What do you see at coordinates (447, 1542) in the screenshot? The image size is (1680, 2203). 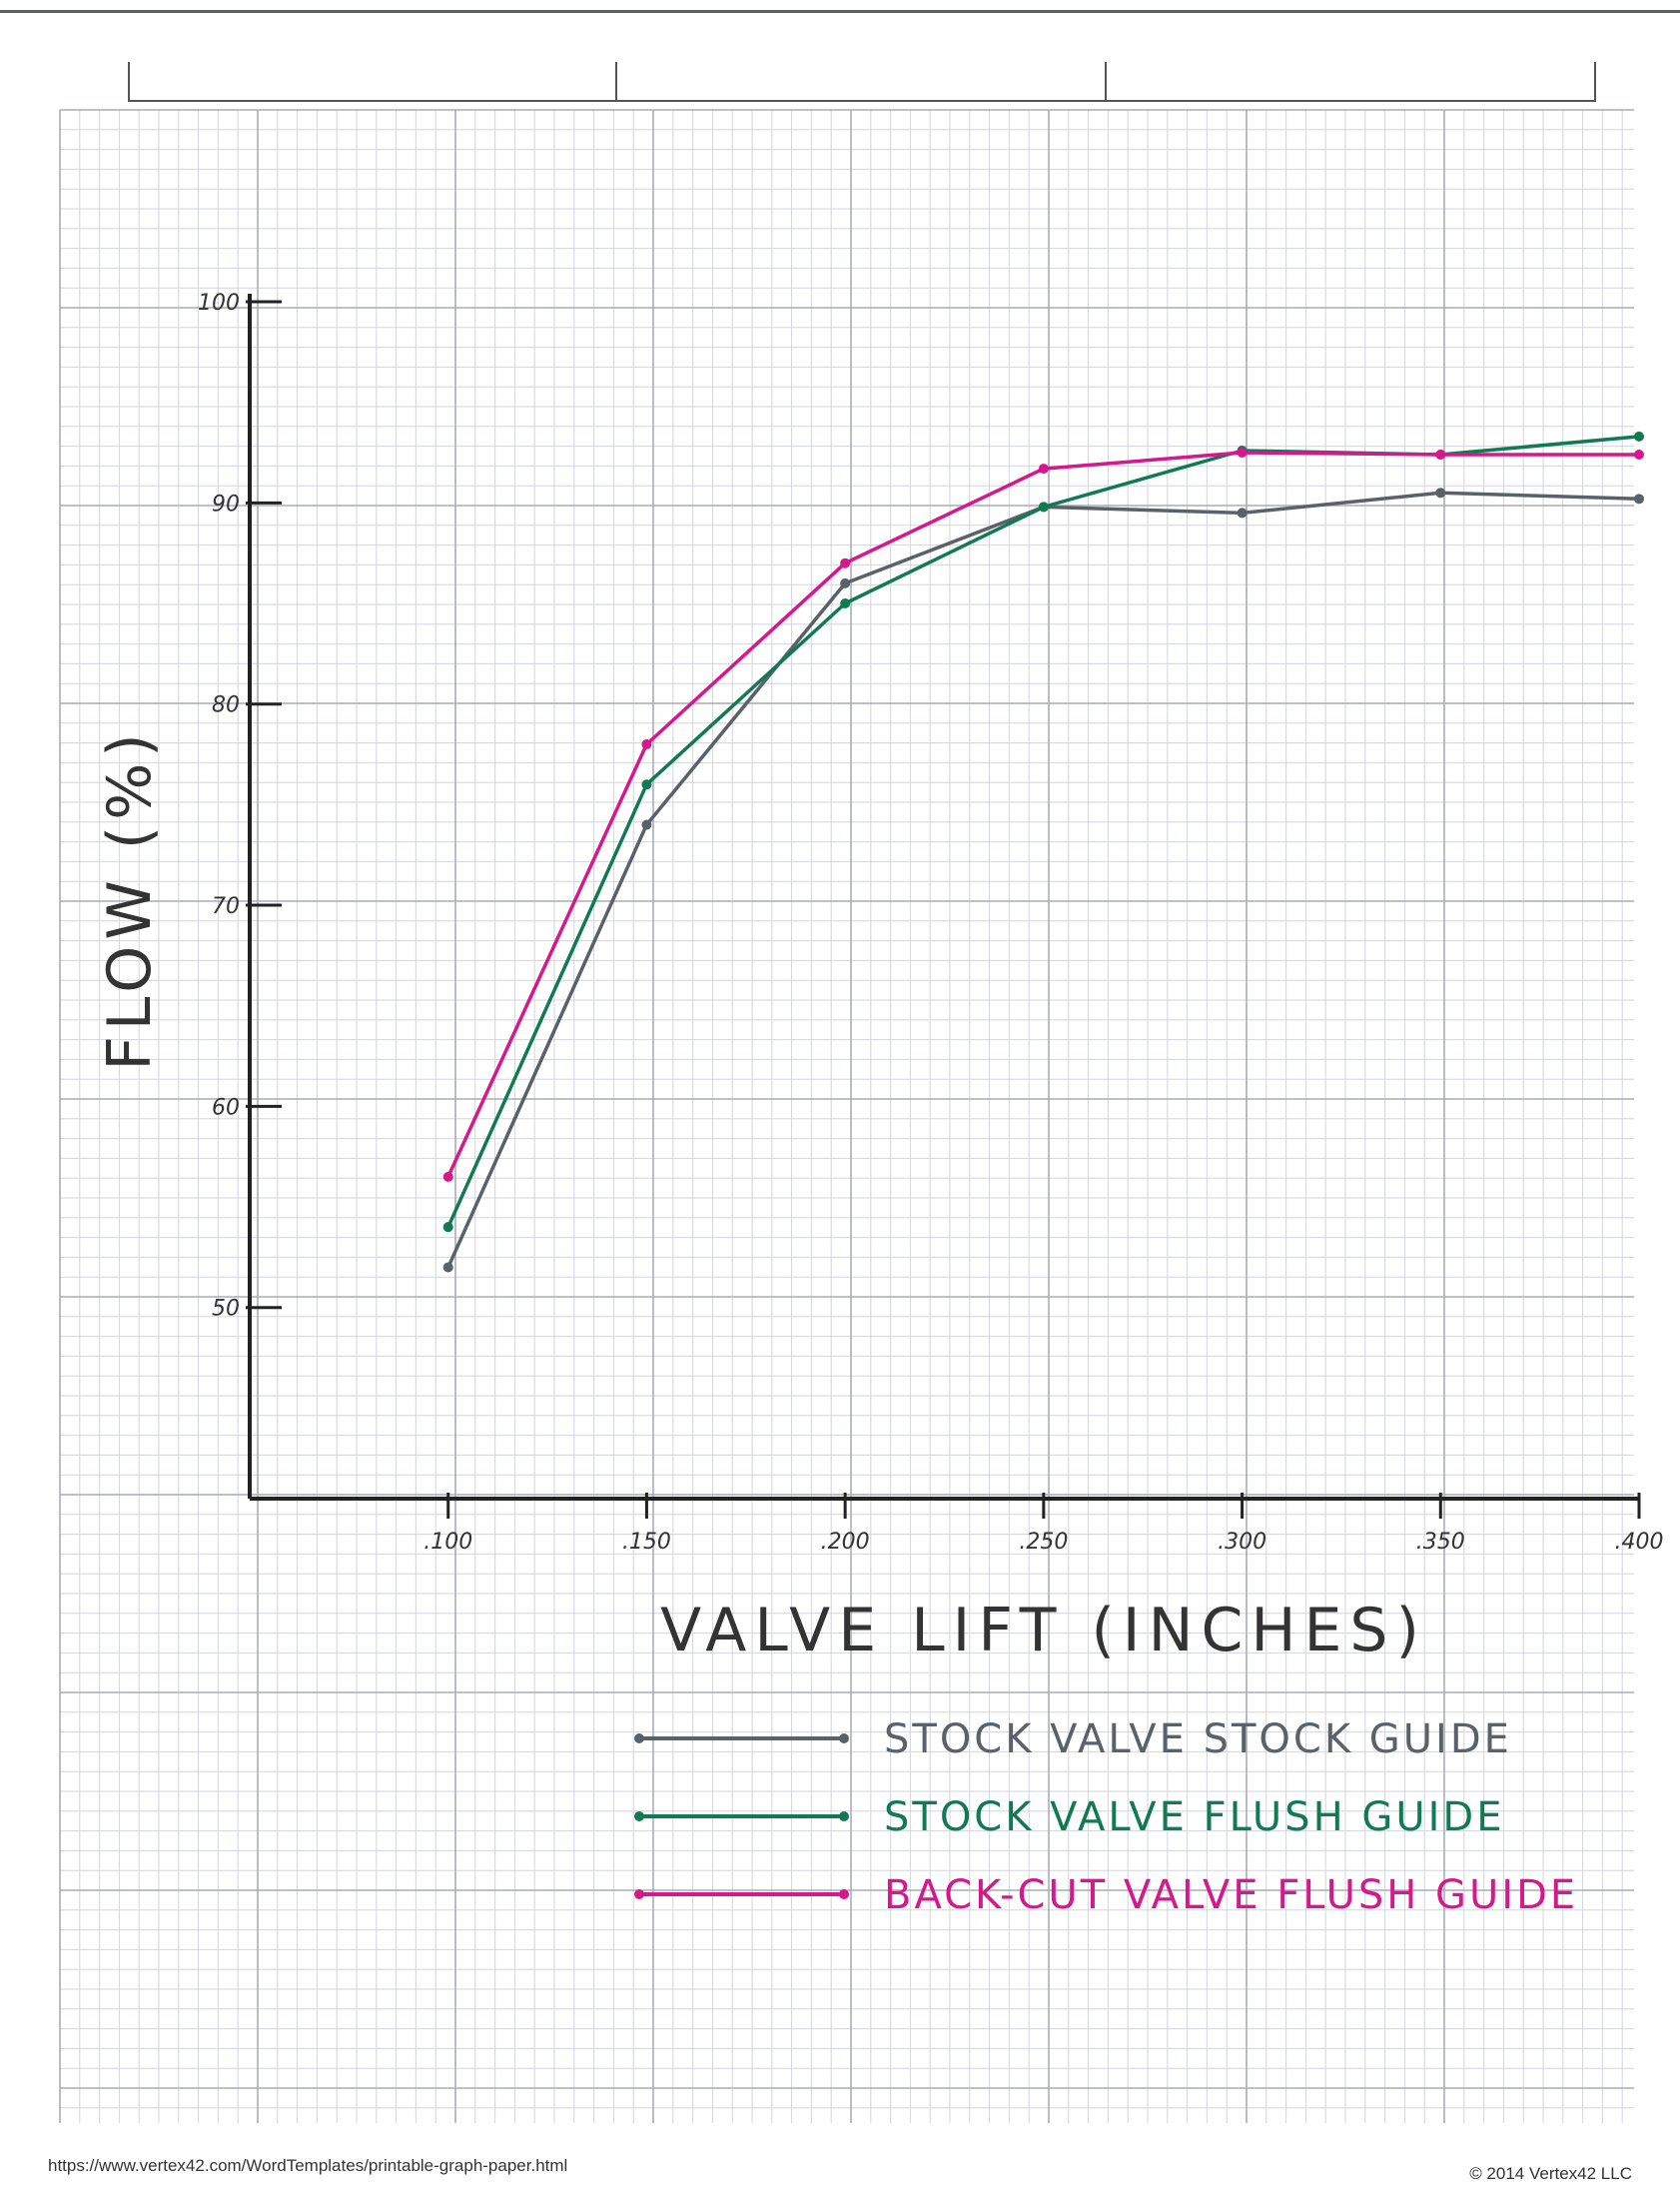 I see `x-tick-label: .100` at bounding box center [447, 1542].